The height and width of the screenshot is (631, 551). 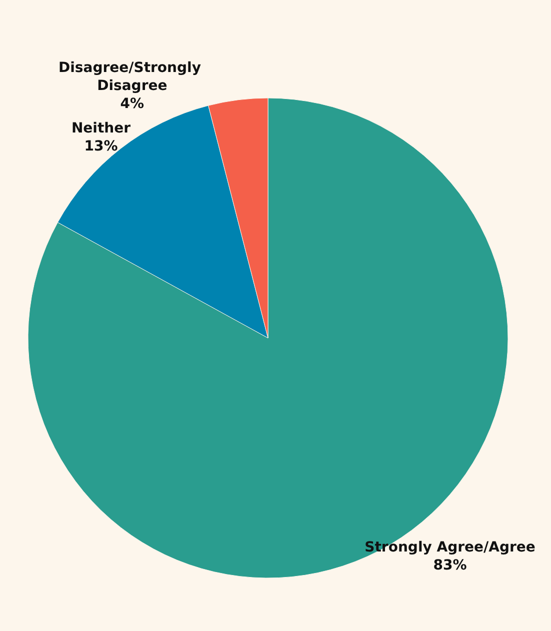 I want to click on slice-label: Neither, so click(x=101, y=128).